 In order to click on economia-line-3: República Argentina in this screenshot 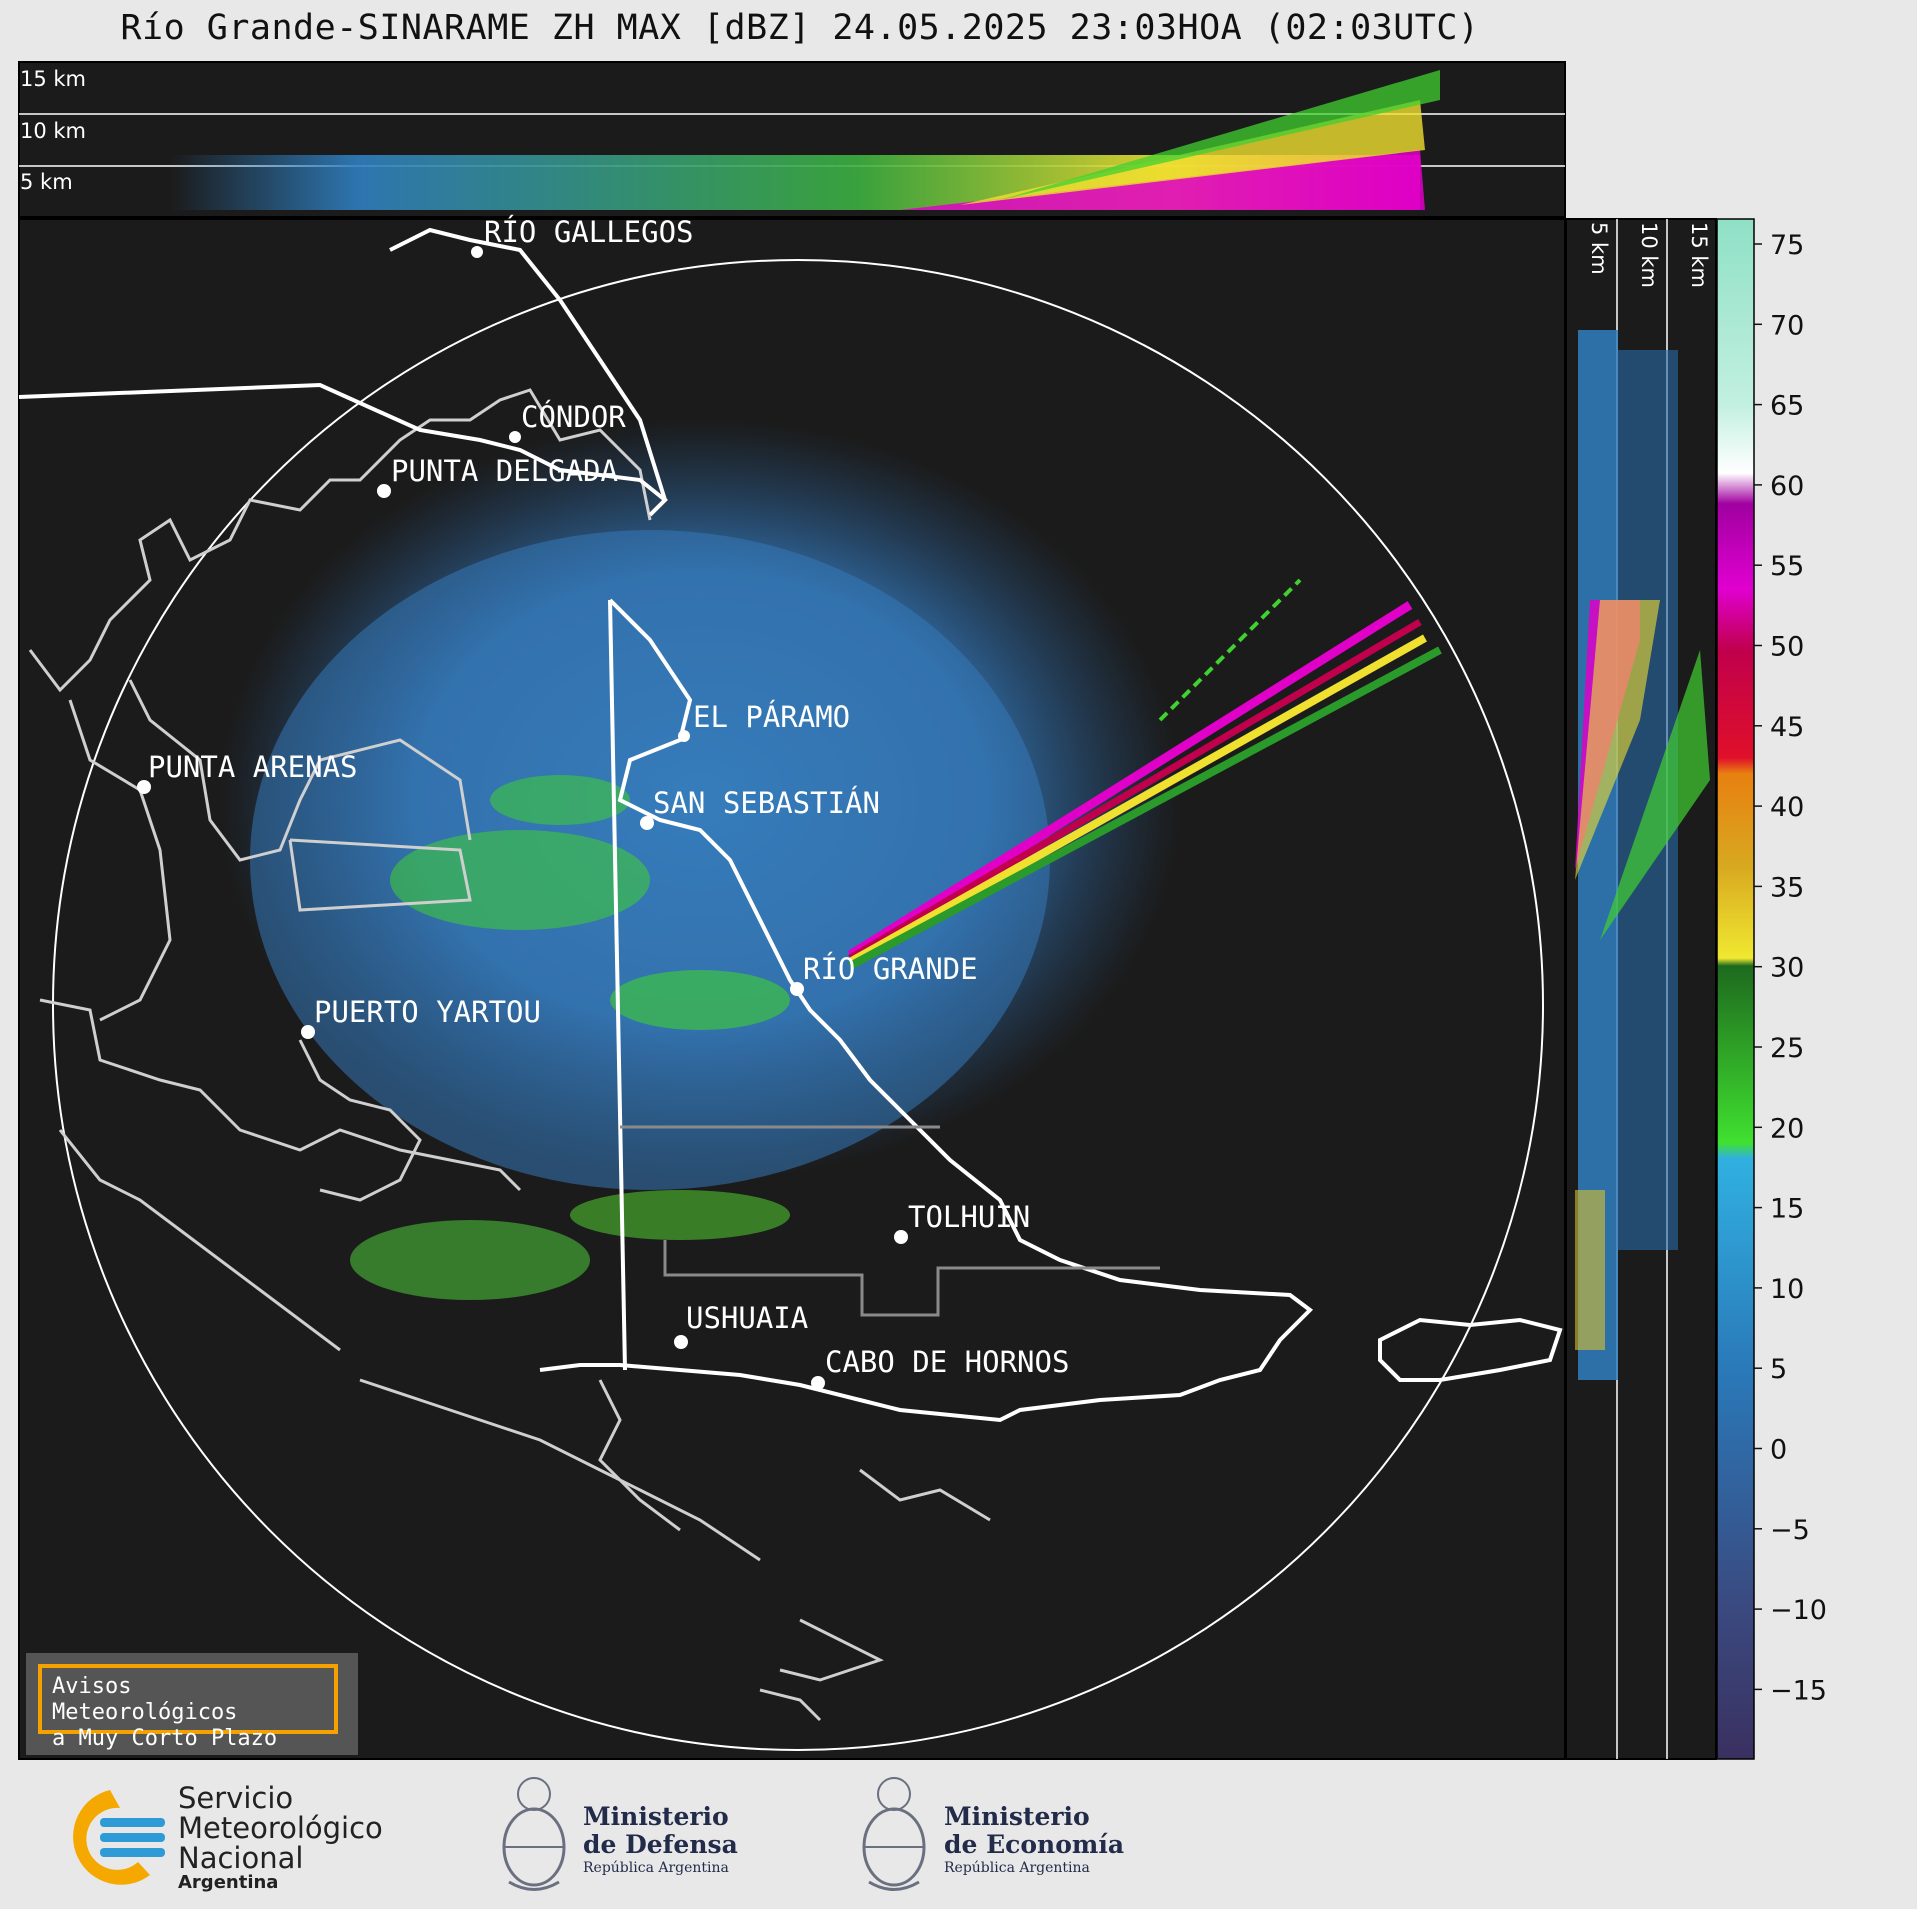, I will do `click(1017, 1868)`.